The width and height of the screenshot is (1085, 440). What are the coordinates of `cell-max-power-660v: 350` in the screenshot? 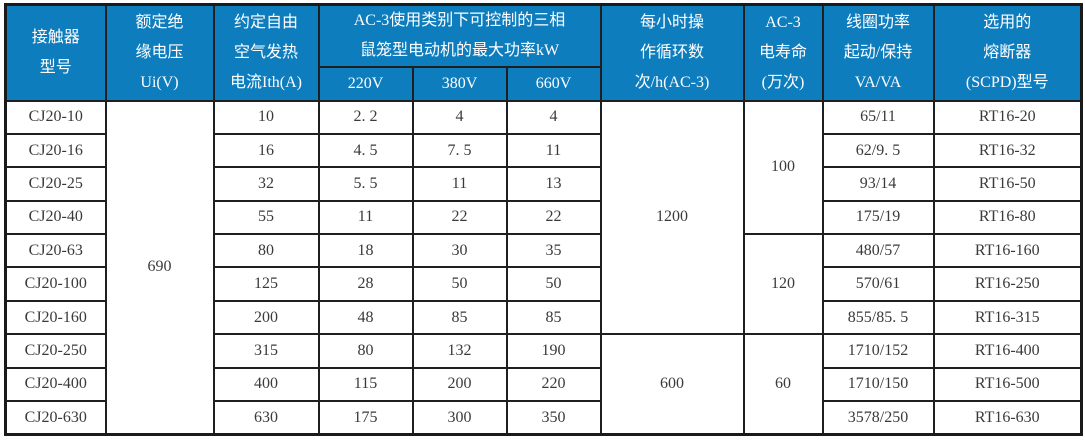 It's located at (553, 418).